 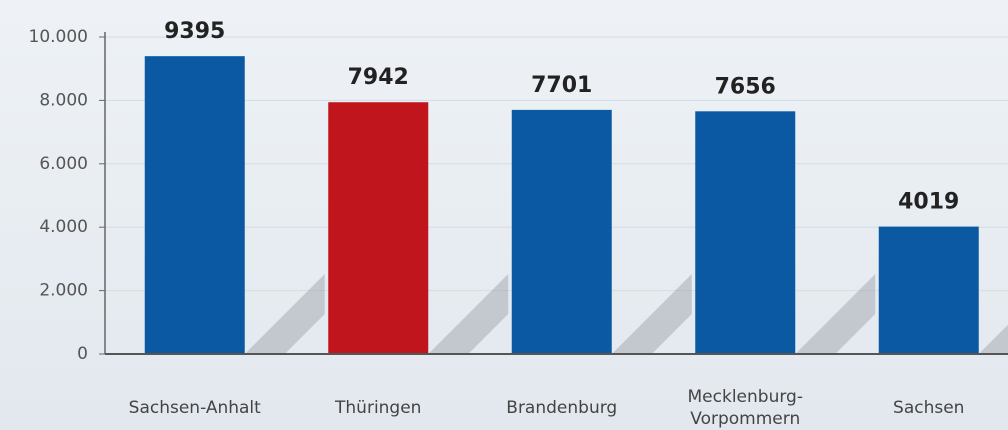 I want to click on y-tick-label: 6.000, so click(x=63, y=164).